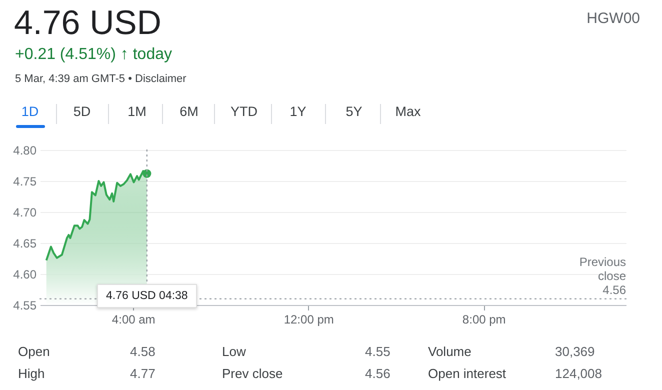  Describe the element at coordinates (408, 111) in the screenshot. I see `text: Max` at that location.